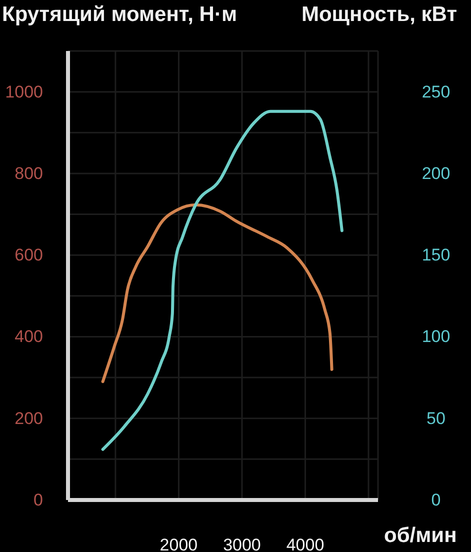 The height and width of the screenshot is (552, 471). What do you see at coordinates (28, 418) in the screenshot?
I see `y-tick-label: 200` at bounding box center [28, 418].